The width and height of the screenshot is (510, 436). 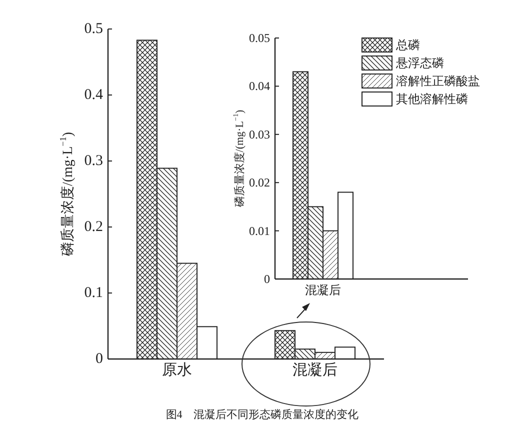 What do you see at coordinates (407, 45) in the screenshot?
I see `legend-label: 总磷` at bounding box center [407, 45].